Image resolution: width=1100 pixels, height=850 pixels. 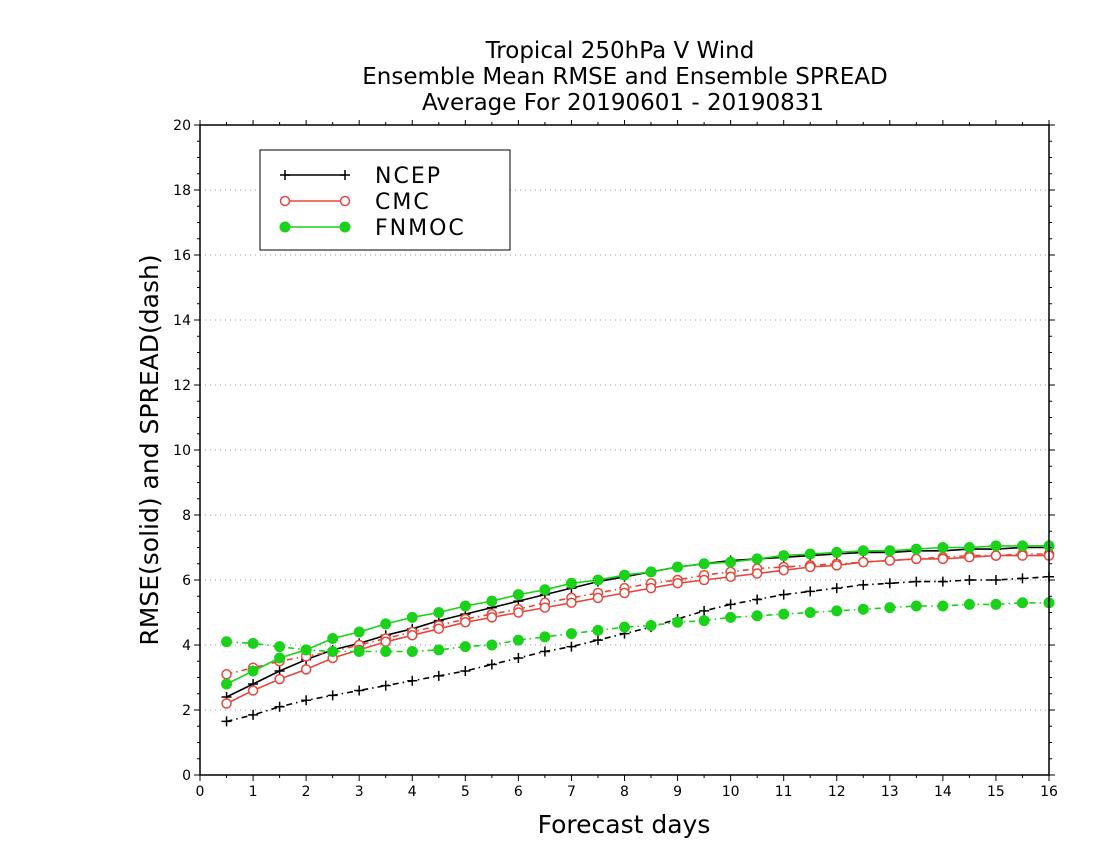 What do you see at coordinates (186, 646) in the screenshot?
I see `y-tick-label: 4` at bounding box center [186, 646].